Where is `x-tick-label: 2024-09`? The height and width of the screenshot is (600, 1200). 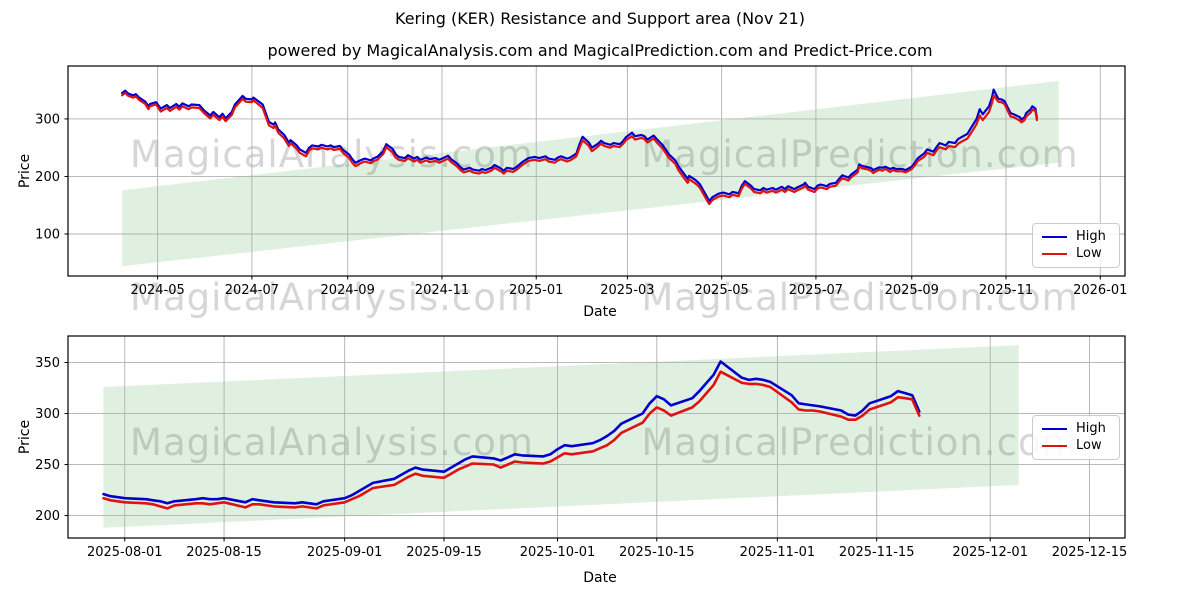
x-tick-label: 2024-09 is located at coordinates (348, 290).